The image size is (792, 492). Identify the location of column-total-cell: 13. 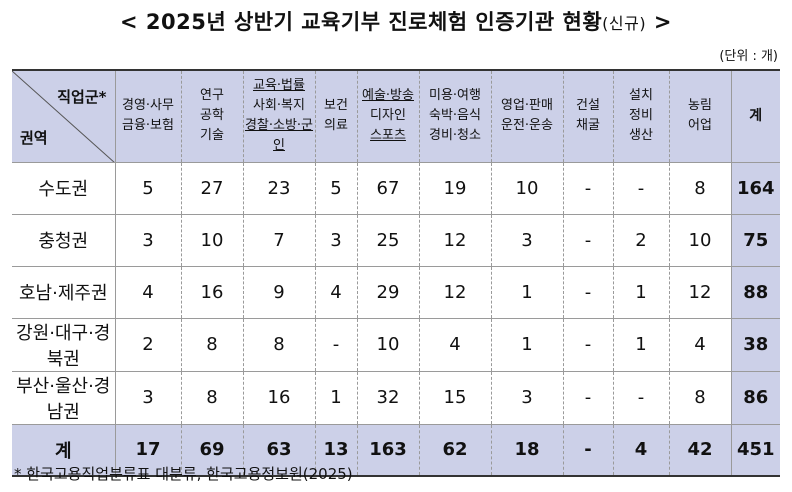
(336, 450).